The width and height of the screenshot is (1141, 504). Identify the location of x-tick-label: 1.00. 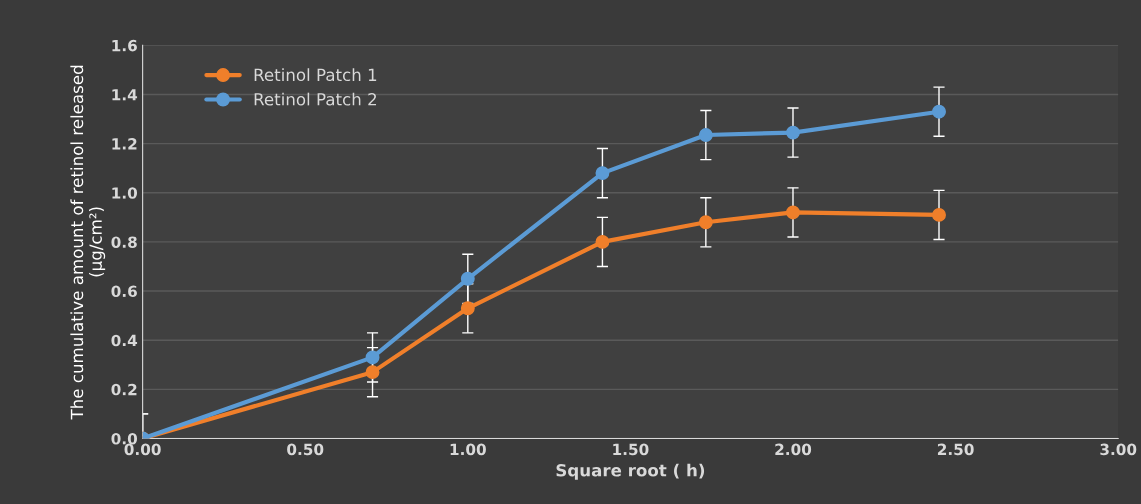
(468, 449).